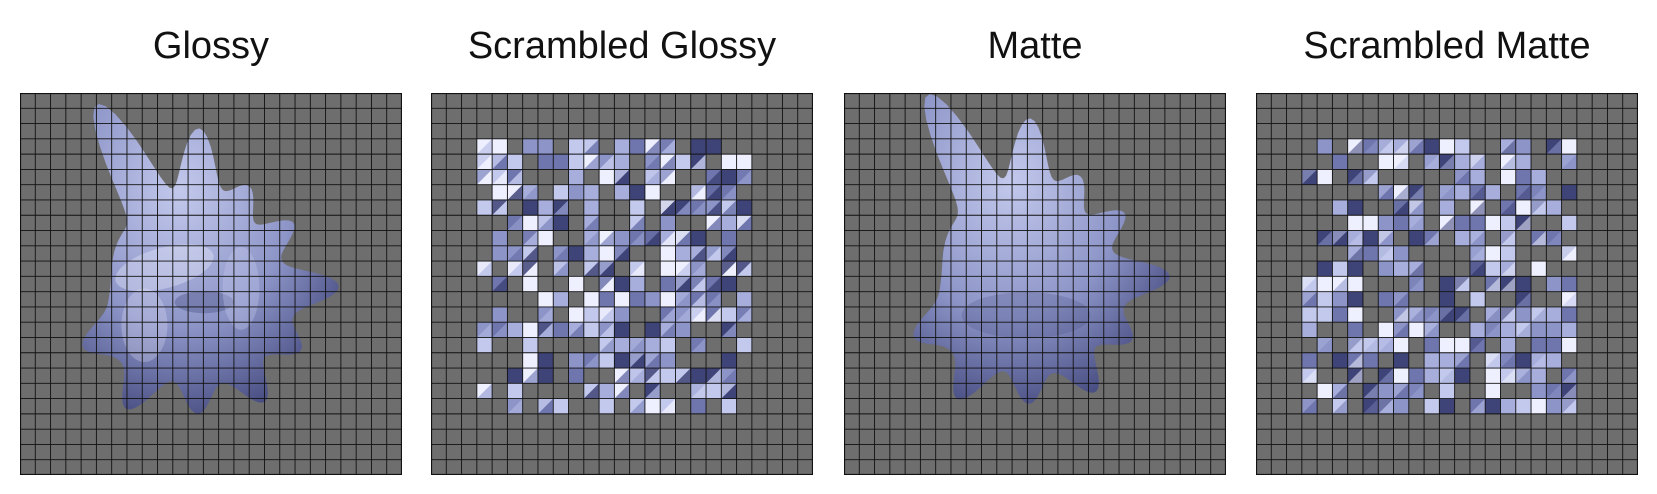  What do you see at coordinates (1439, 276) in the screenshot?
I see `scrambled-tiles` at bounding box center [1439, 276].